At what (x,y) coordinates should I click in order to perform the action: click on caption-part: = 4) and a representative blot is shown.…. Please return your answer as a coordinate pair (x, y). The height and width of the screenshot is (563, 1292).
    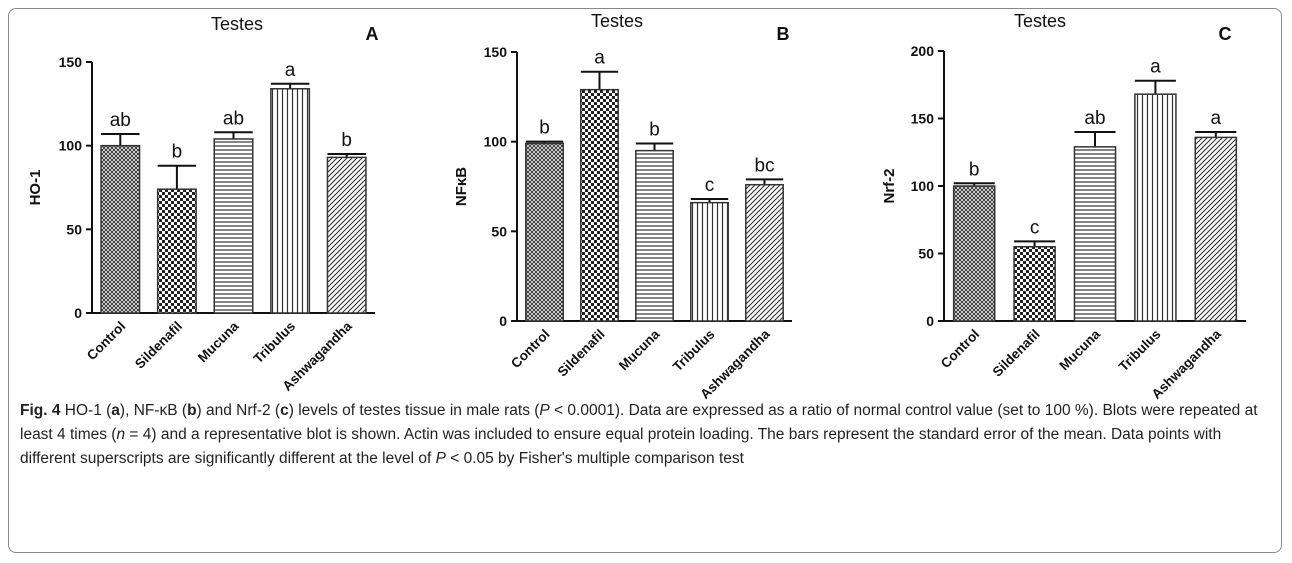
    Looking at the image, I should click on (621, 446).